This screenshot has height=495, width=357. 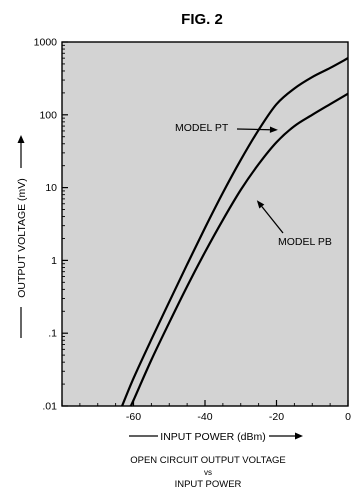 What do you see at coordinates (272, 220) in the screenshot?
I see `annotation-arrow-model-pb` at bounding box center [272, 220].